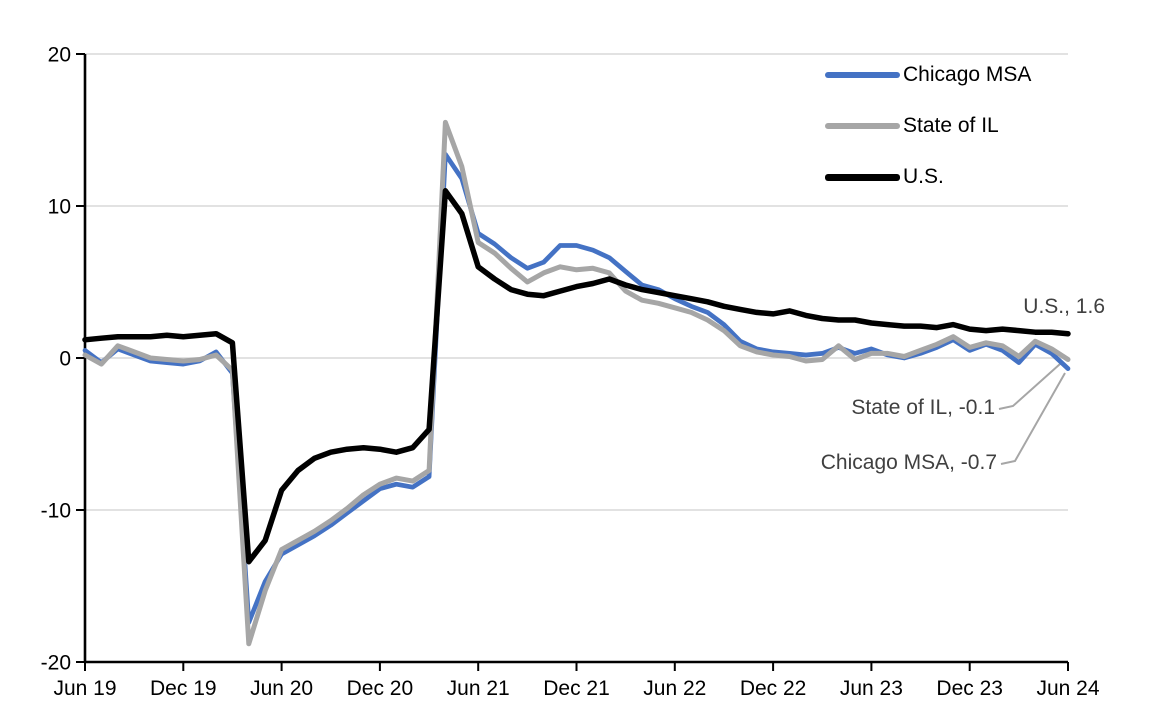  I want to click on x-tick-label: Dec 20, so click(380, 688).